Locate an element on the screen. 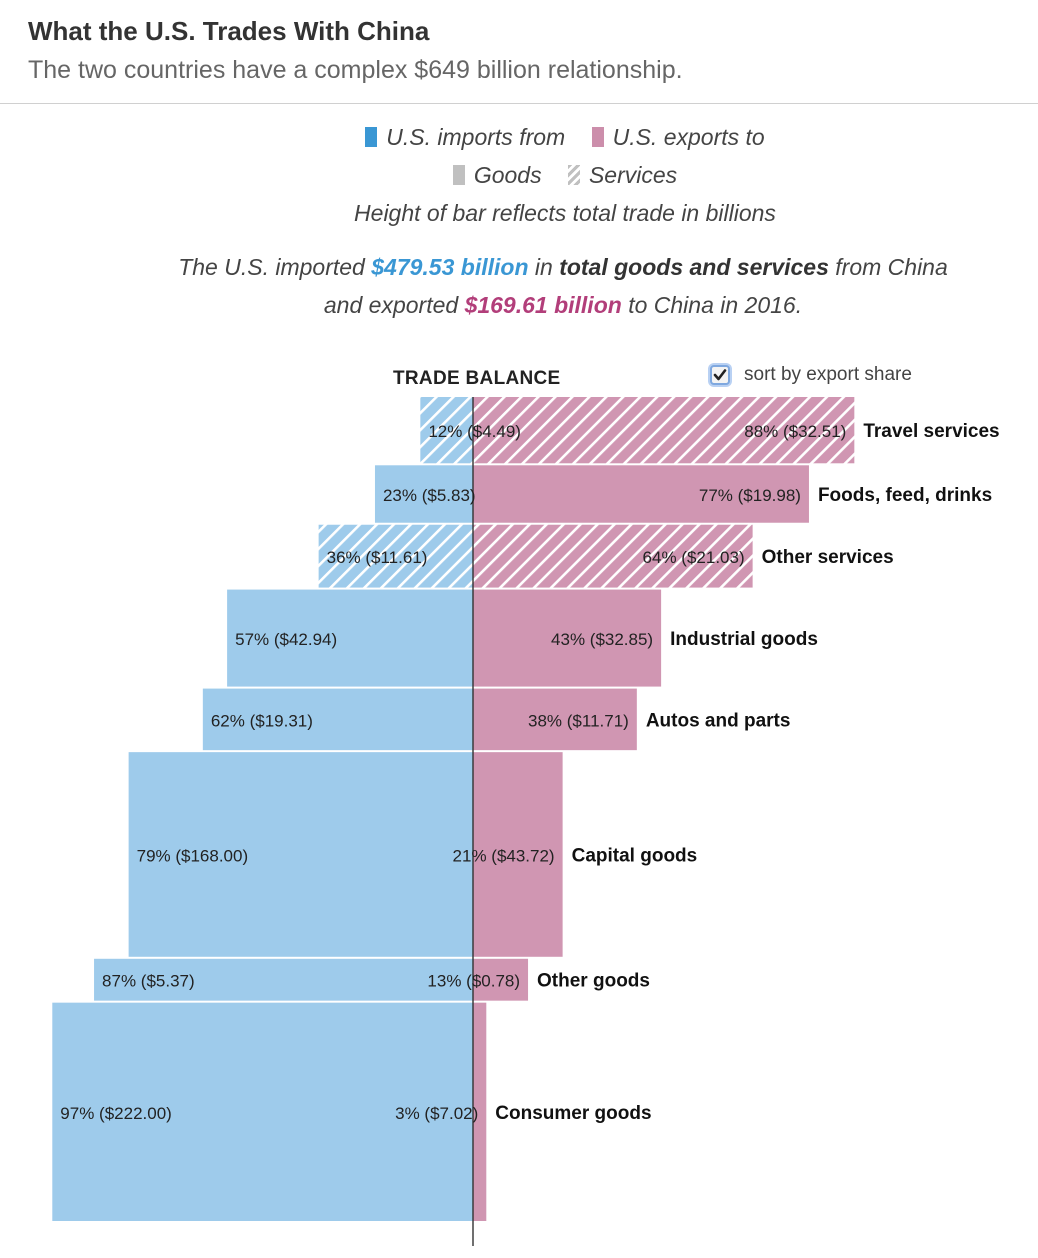  export-label-capital-goods: 21% ($43.72) is located at coordinates (504, 855).